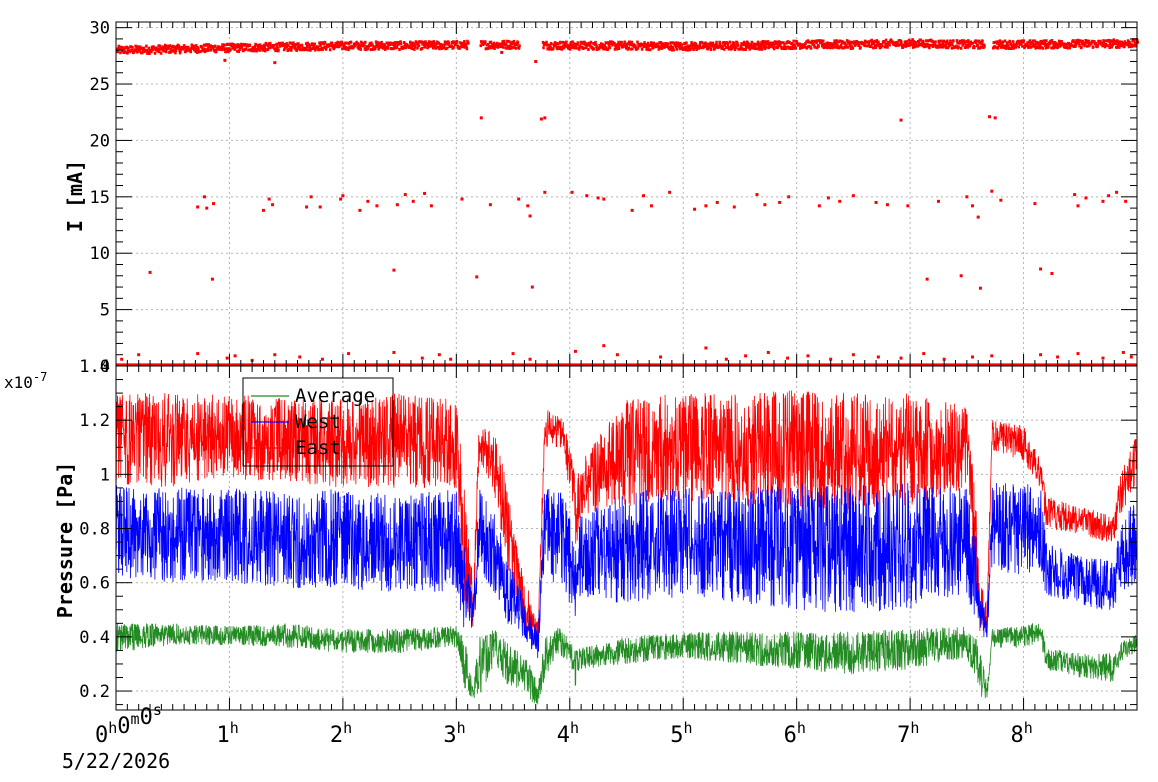  What do you see at coordinates (94, 584) in the screenshot?
I see `y-tick-label: 0.6` at bounding box center [94, 584].